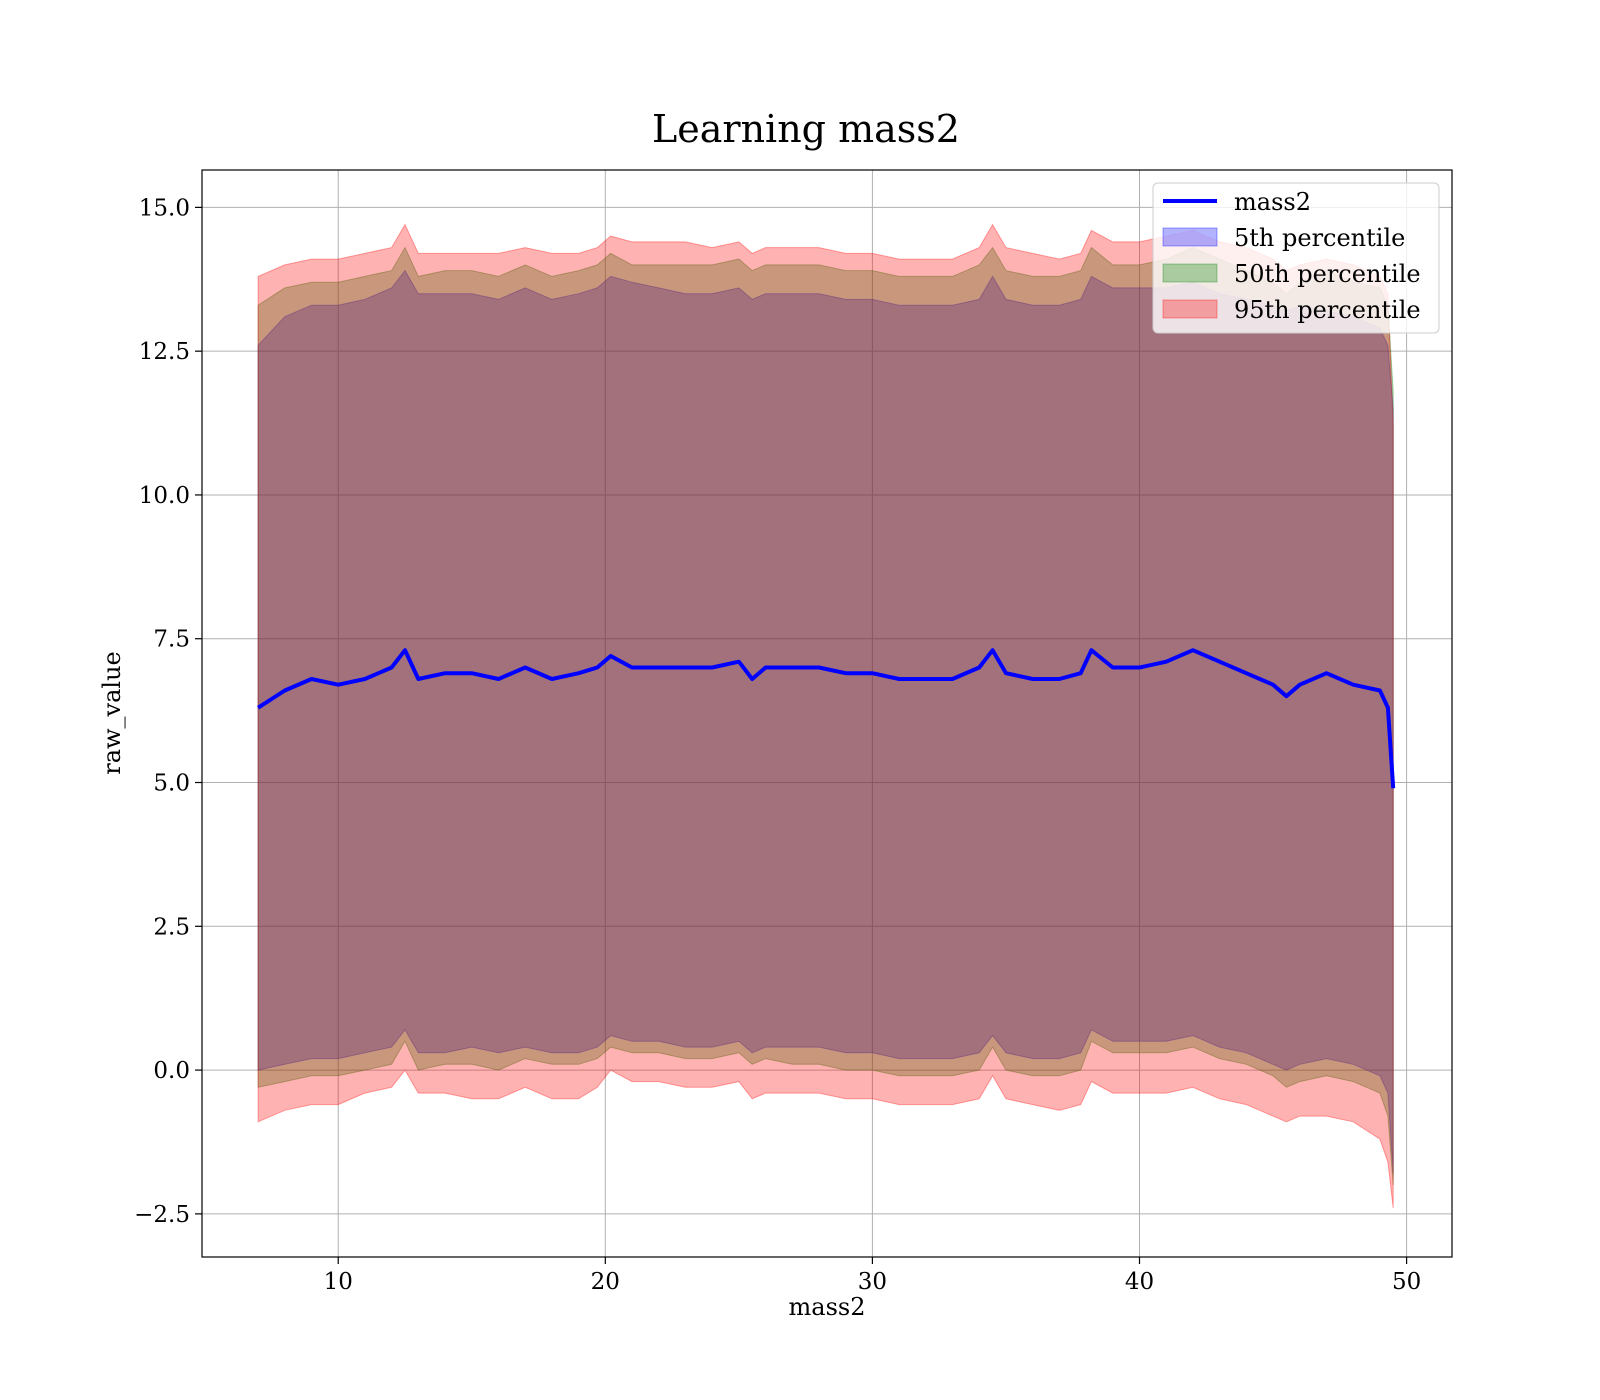 Image resolution: width=1600 pixels, height=1400 pixels. I want to click on y-axis-label: raw_value, so click(112, 713).